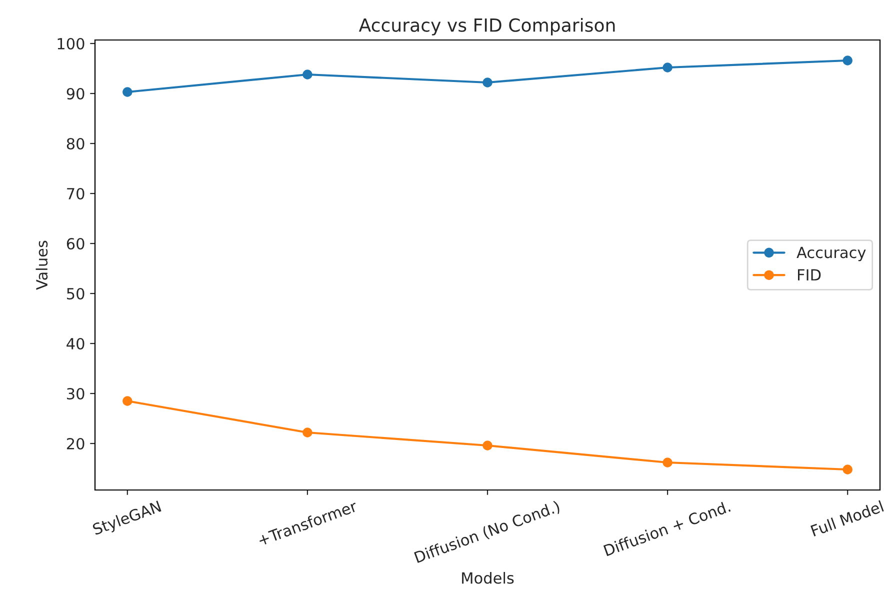 This screenshot has height=606, width=895. What do you see at coordinates (488, 578) in the screenshot?
I see `x-axis-title: Models` at bounding box center [488, 578].